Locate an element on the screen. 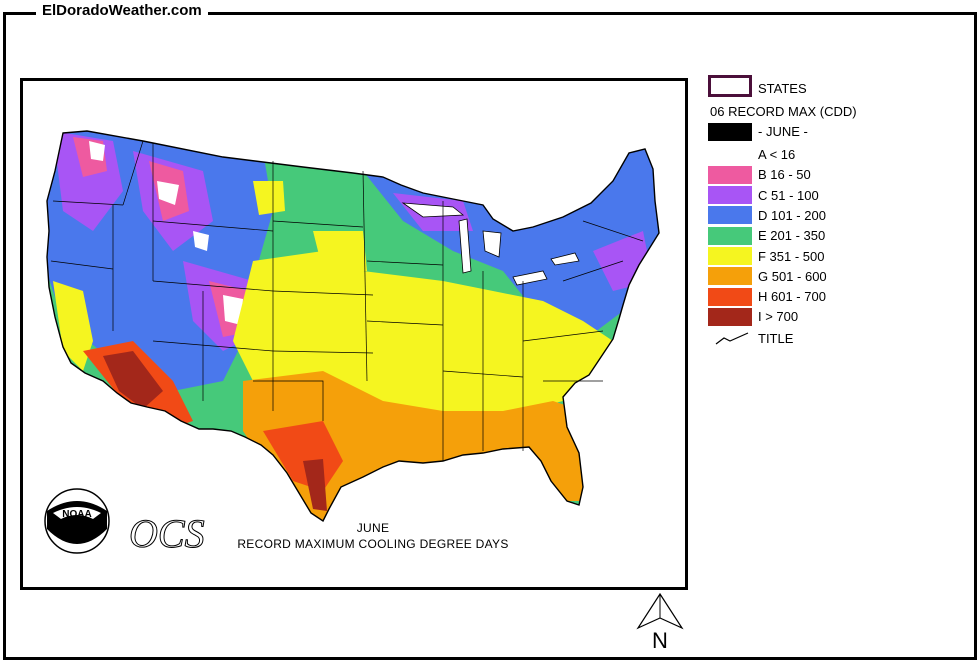 Image resolution: width=980 pixels, height=660 pixels. legend-item-label: G 501 - 600 is located at coordinates (792, 276).